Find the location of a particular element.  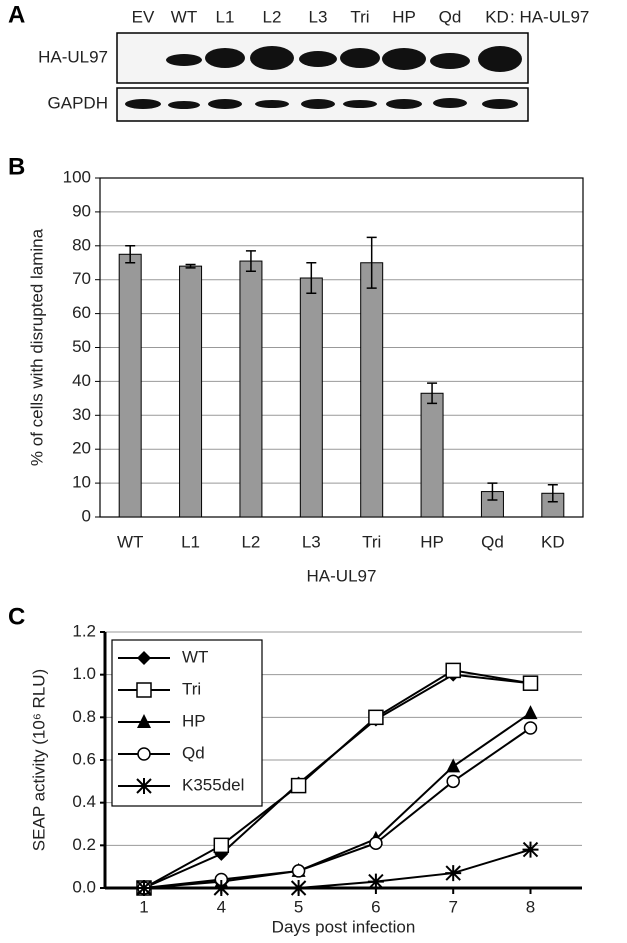

y-tick-label: 1.2 is located at coordinates (84, 630).